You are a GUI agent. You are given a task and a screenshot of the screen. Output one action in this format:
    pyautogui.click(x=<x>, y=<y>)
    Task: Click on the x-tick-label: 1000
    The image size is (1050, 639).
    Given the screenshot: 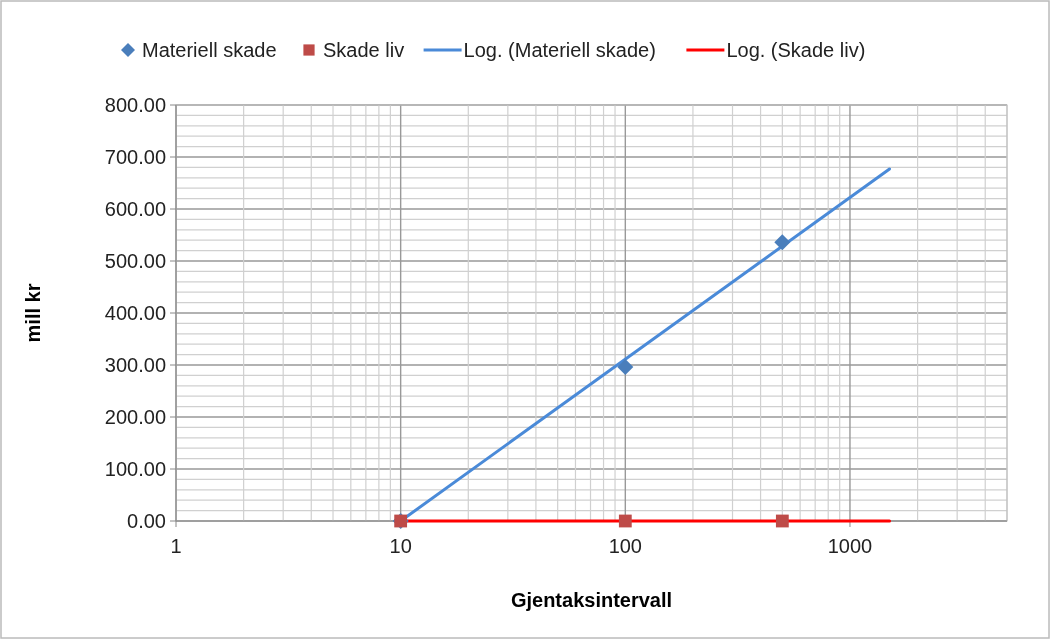 What is the action you would take?
    pyautogui.click(x=850, y=546)
    